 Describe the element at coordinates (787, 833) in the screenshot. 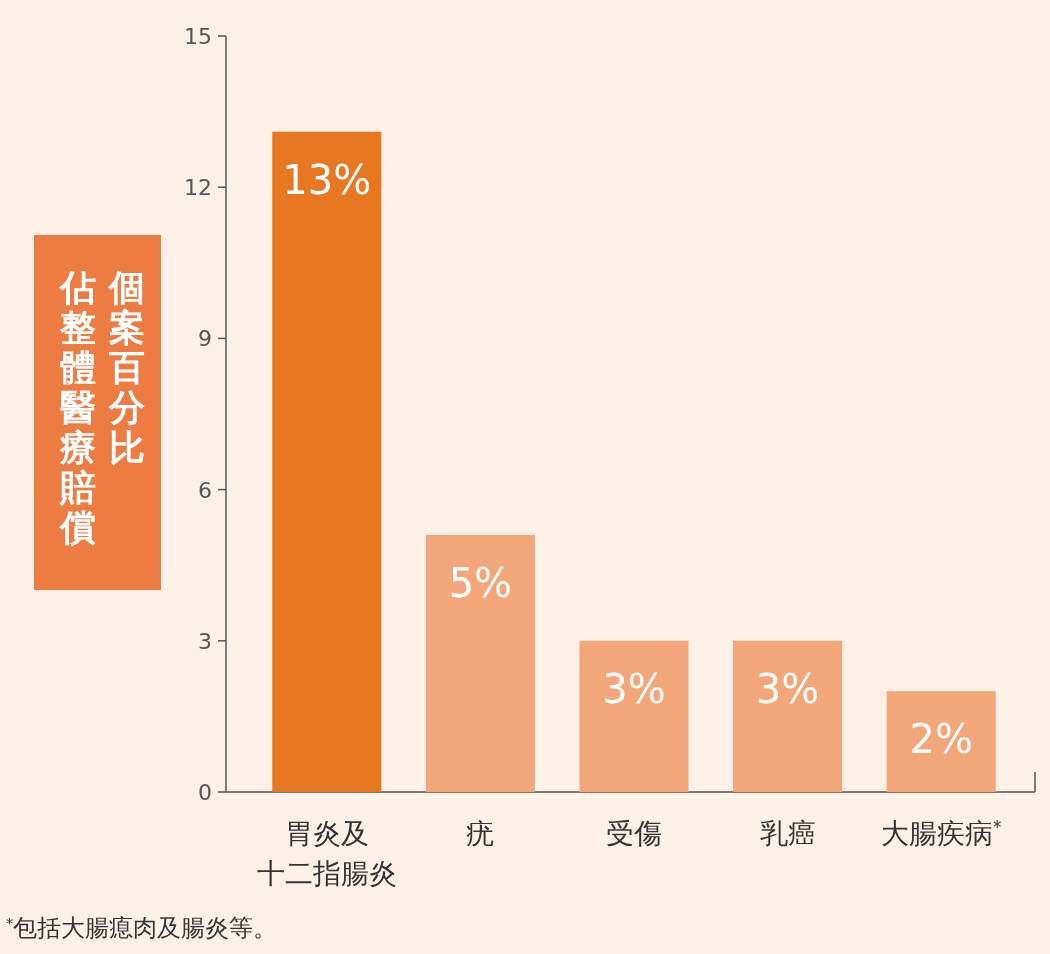

I see `x-tick-label: 乳癌` at that location.